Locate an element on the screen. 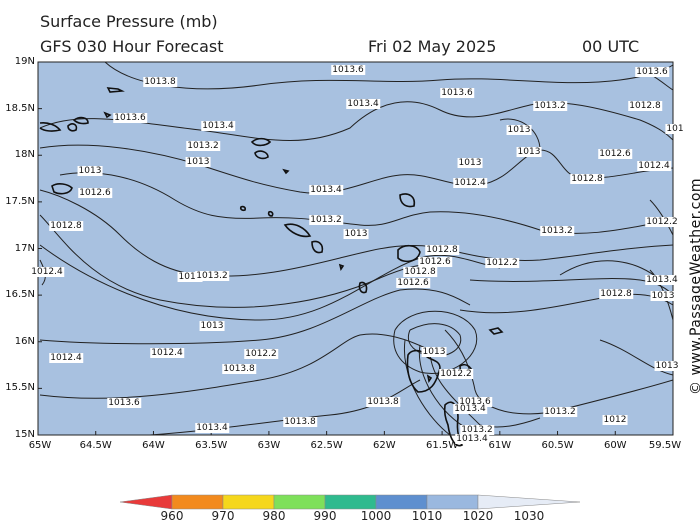 This screenshot has width=700, height=525. longitude-label: 61.5W is located at coordinates (442, 445).